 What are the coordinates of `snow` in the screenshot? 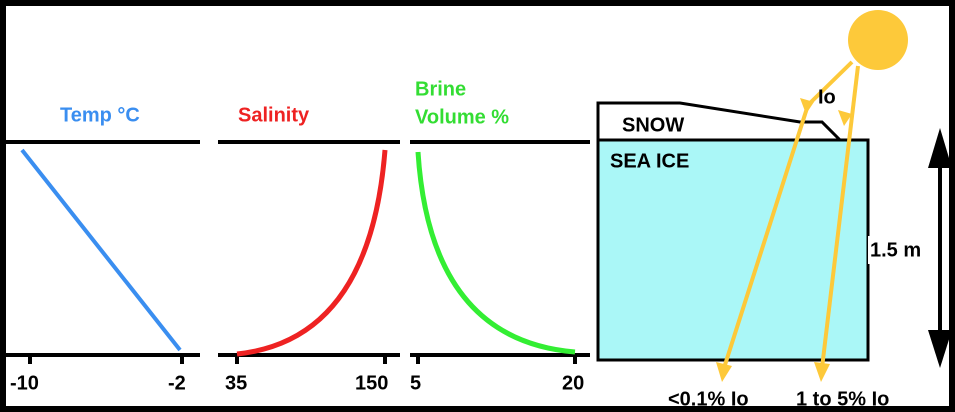 It's located at (719, 121).